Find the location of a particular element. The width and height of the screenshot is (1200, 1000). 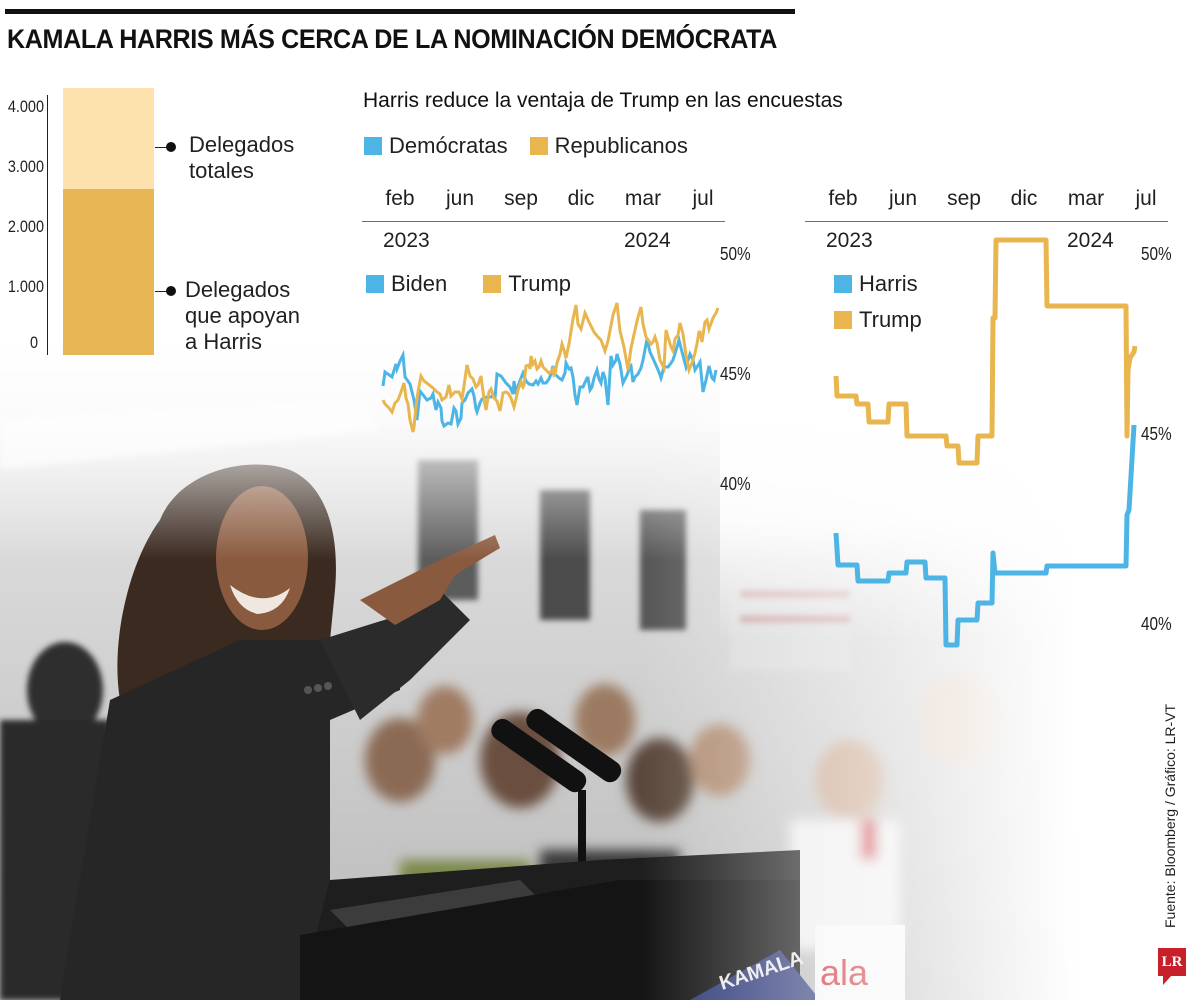

left-month-mar: mar is located at coordinates (643, 198).